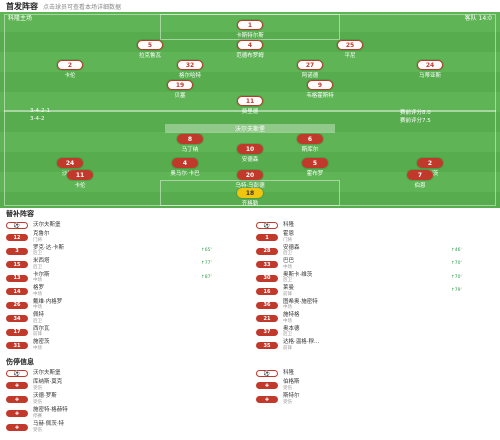 This screenshot has height=440, width=500. What do you see at coordinates (17, 332) in the screenshot?
I see `jersey-number: 17` at bounding box center [17, 332].